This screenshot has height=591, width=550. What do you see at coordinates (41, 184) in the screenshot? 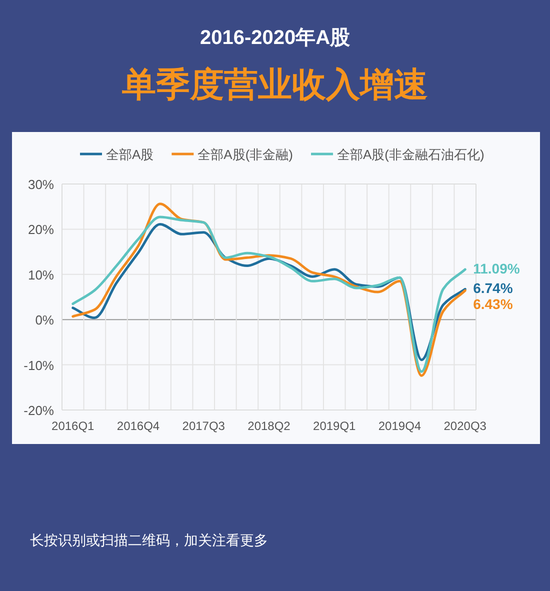
I see `y-tick-label: 30%` at bounding box center [41, 184].